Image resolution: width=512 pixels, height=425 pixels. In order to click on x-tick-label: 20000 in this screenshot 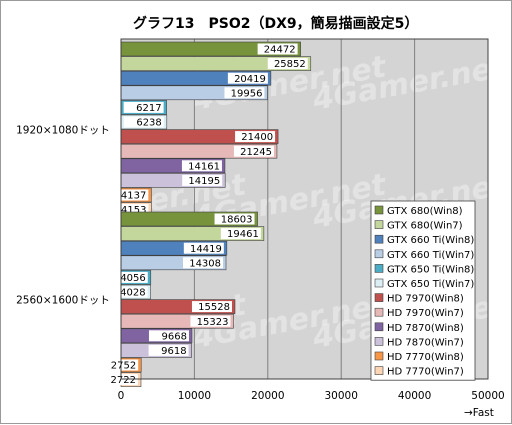, I will do `click(267, 396)`.